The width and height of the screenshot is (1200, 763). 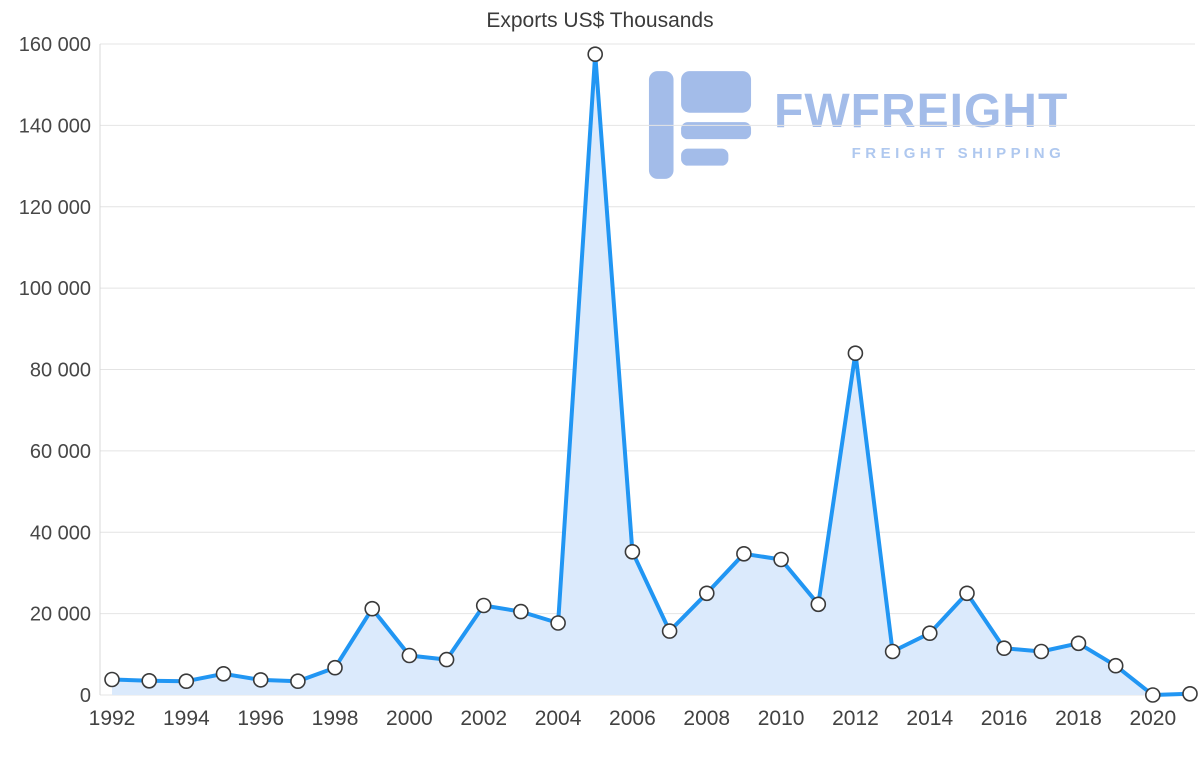 I want to click on fwfreight-logo-icon, so click(x=700, y=125).